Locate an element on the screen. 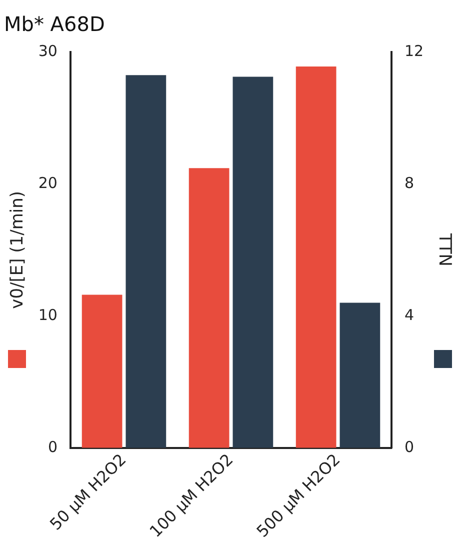 Image resolution: width=462 pixels, height=549 pixels. y2-tick-label: 8 is located at coordinates (409, 183).